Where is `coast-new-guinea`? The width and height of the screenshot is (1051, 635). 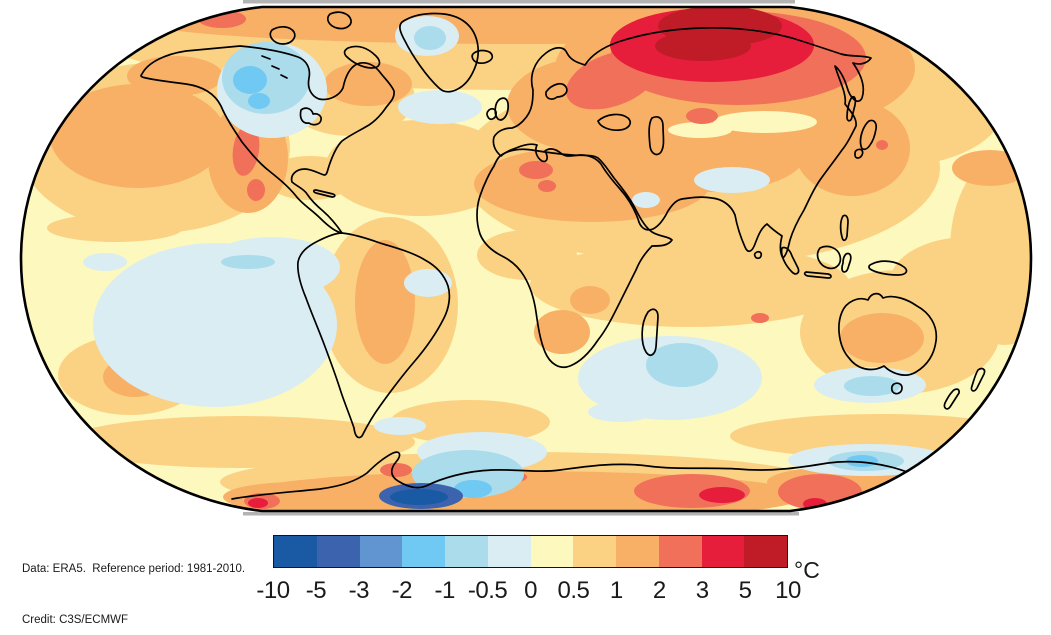 coast-new-guinea is located at coordinates (888, 268).